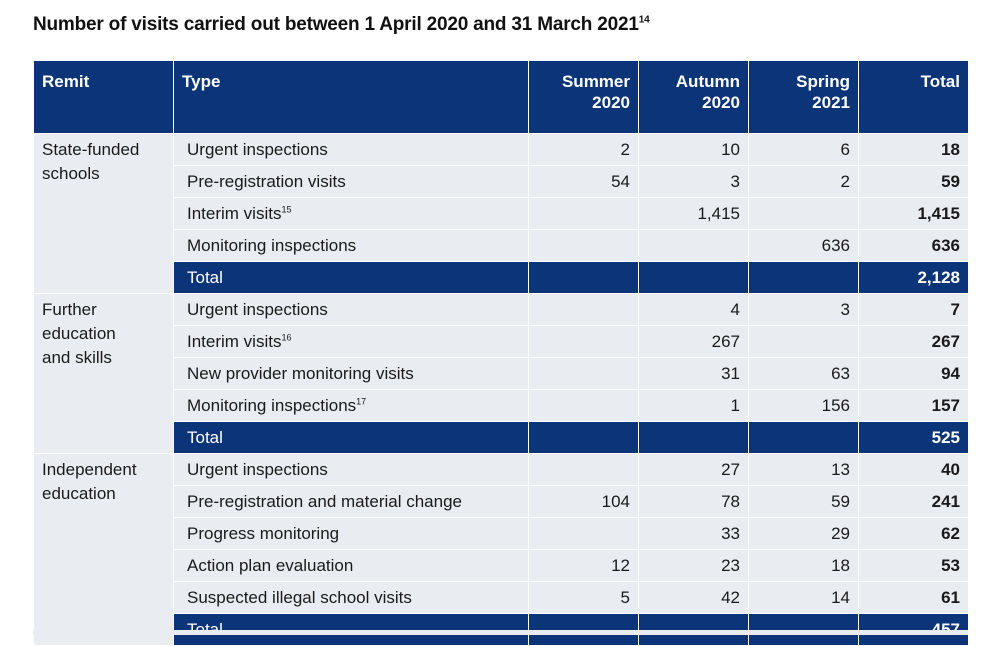 The image size is (1000, 646). What do you see at coordinates (270, 565) in the screenshot?
I see `type-label: Action plan evaluation` at bounding box center [270, 565].